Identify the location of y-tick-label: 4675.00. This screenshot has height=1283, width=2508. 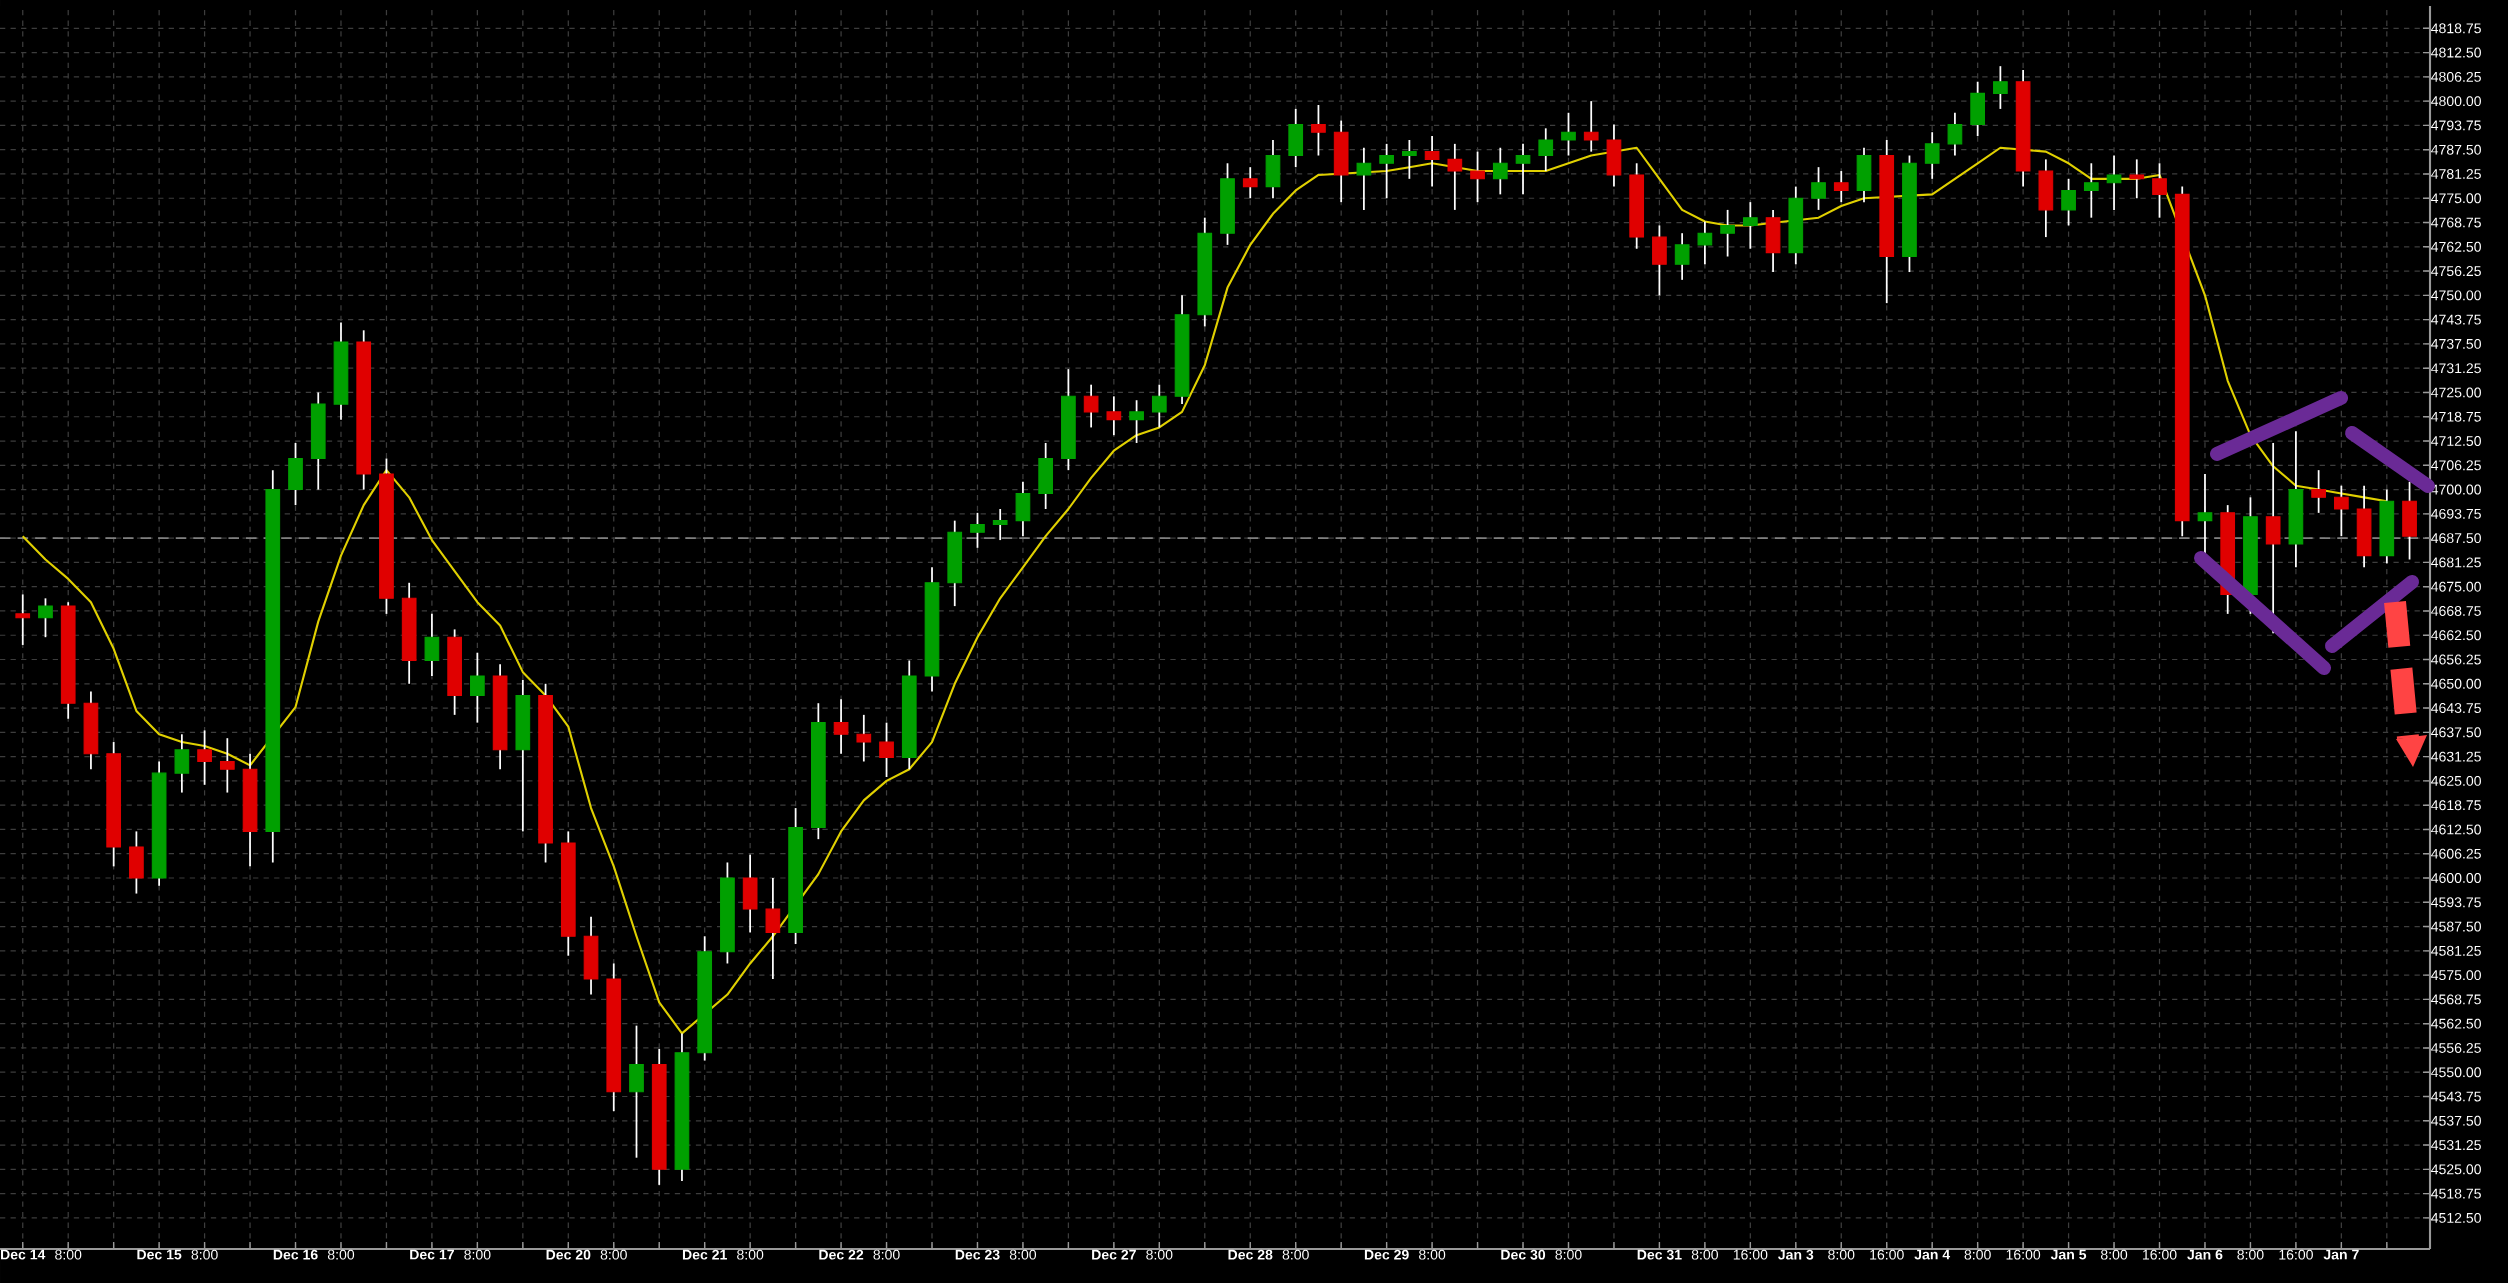
(2456, 586).